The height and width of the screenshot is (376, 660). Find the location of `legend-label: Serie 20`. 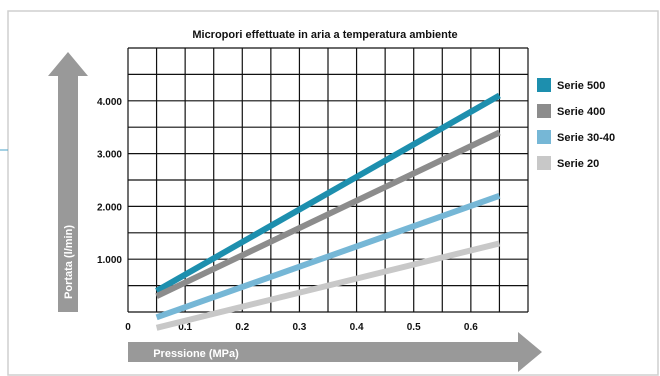

legend-label: Serie 20 is located at coordinates (578, 164).